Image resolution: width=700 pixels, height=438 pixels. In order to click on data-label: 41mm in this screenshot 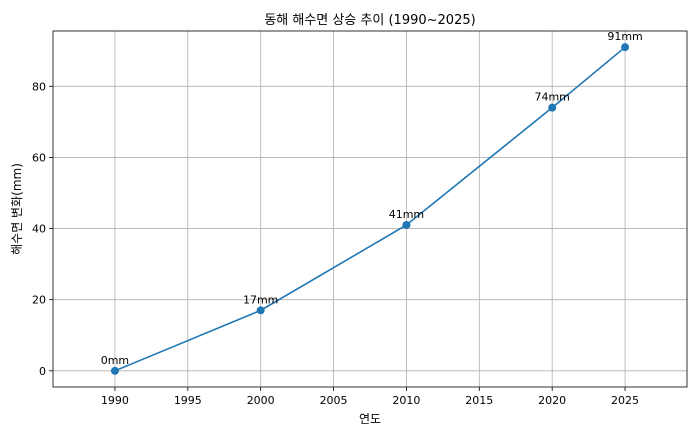, I will do `click(406, 214)`.